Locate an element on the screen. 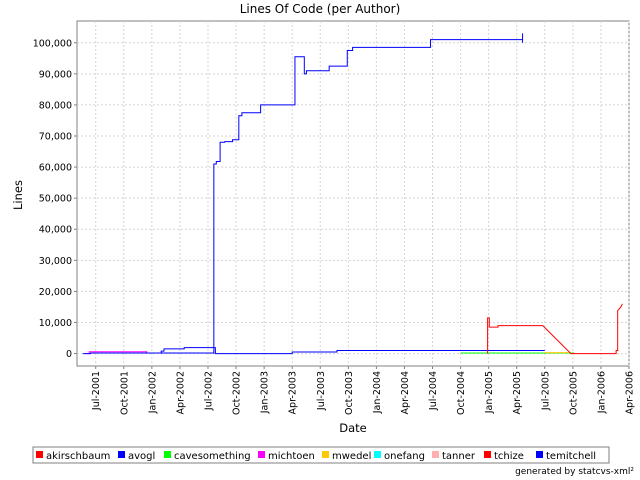 The height and width of the screenshot is (480, 640). x-tick-label: Jan-2002 is located at coordinates (152, 392).